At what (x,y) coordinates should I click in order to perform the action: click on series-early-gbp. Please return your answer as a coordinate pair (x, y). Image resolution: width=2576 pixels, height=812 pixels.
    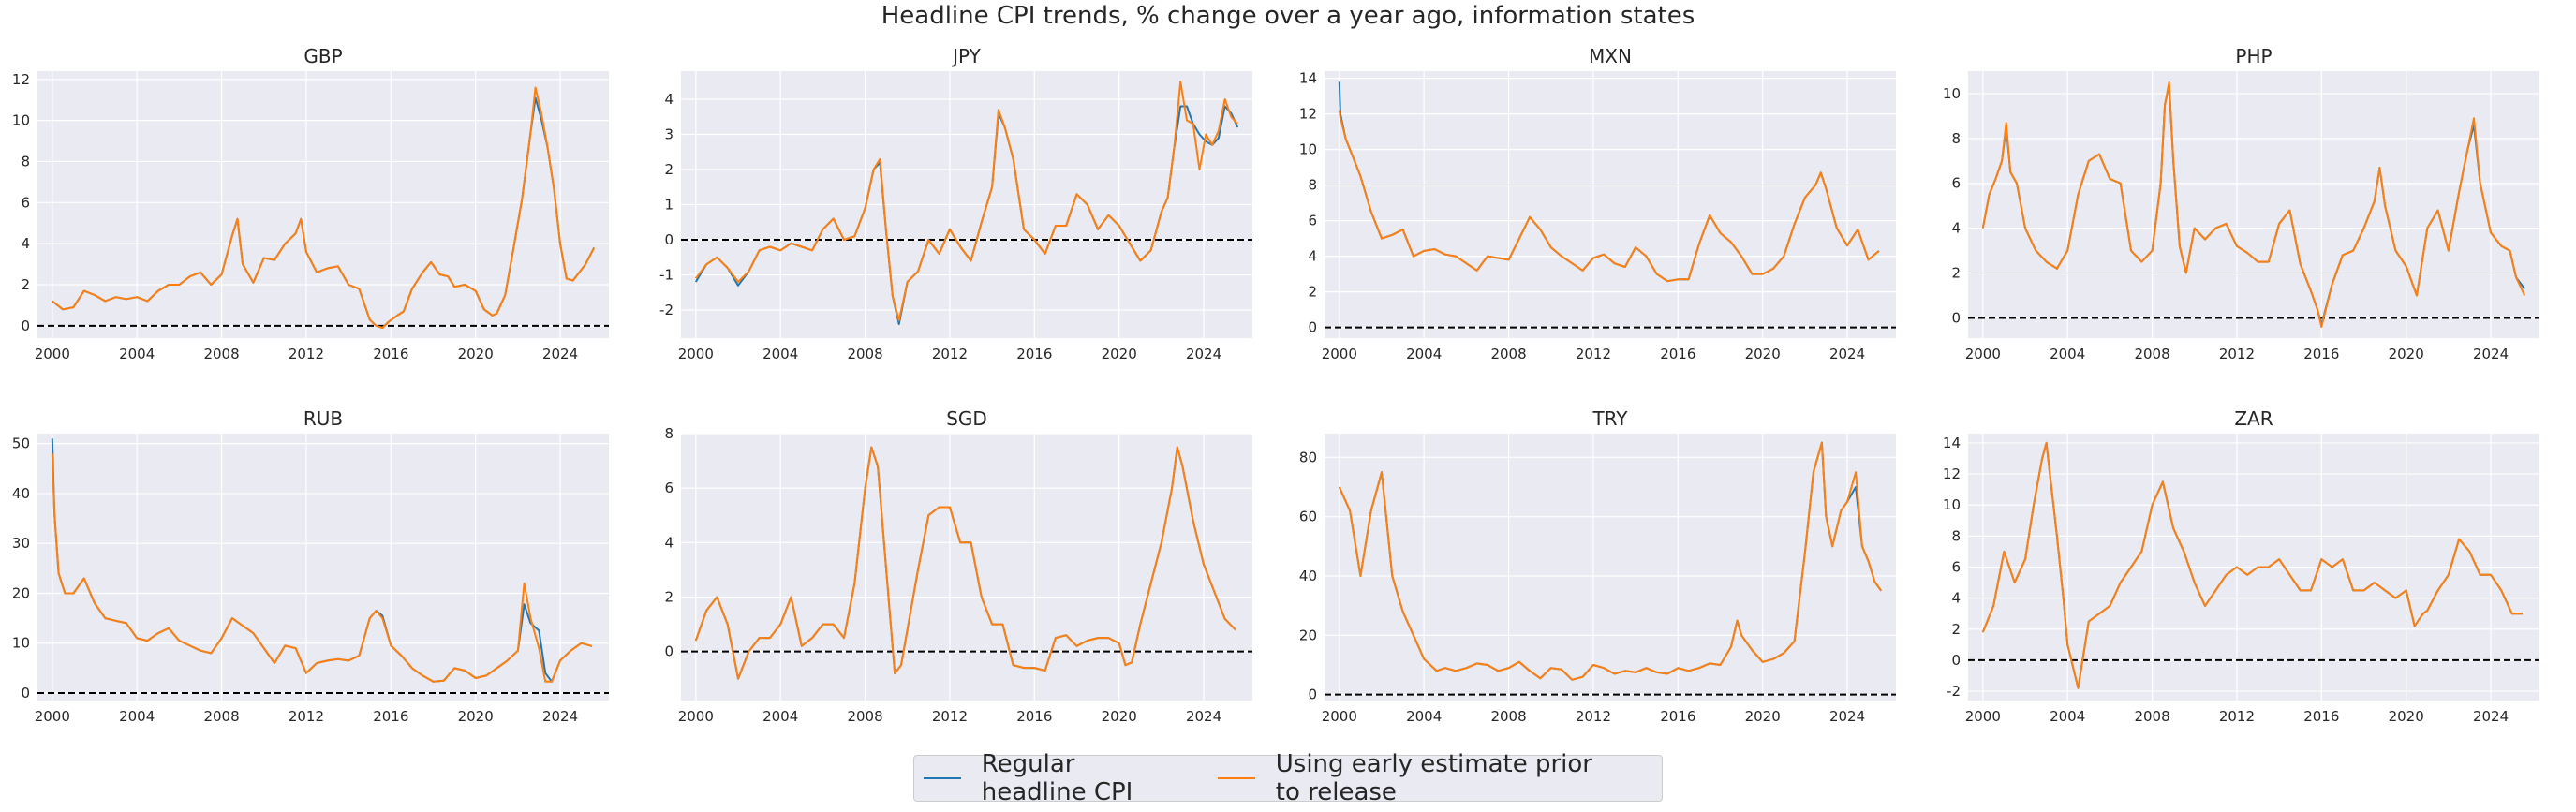
    Looking at the image, I should click on (324, 207).